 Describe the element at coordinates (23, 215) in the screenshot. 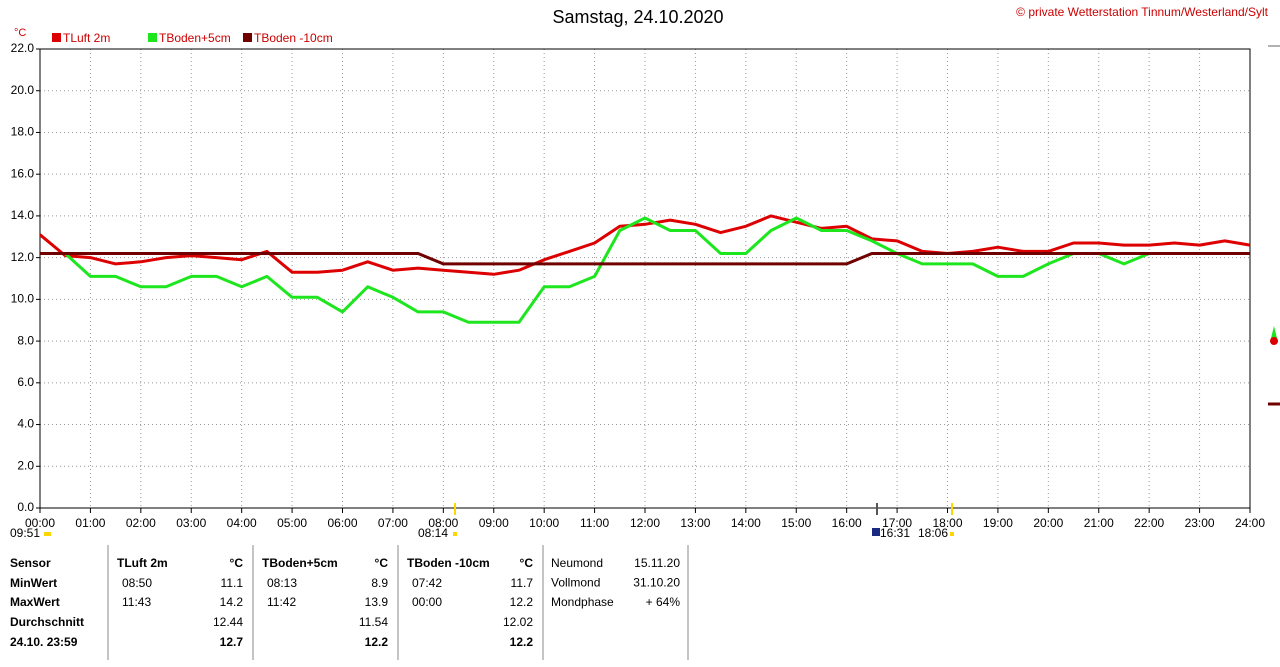

I see `y-tick-label: 14.0` at that location.